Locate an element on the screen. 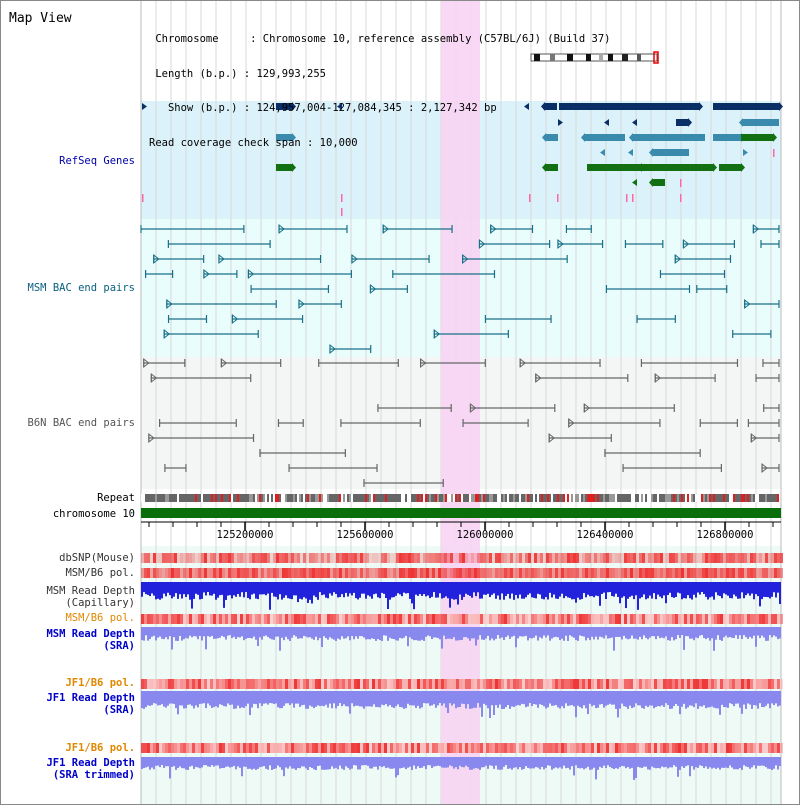 This screenshot has height=805, width=800. label-jf1-depth-trimmed: JF1 Read Depth (SRA trimmed) is located at coordinates (90, 769).